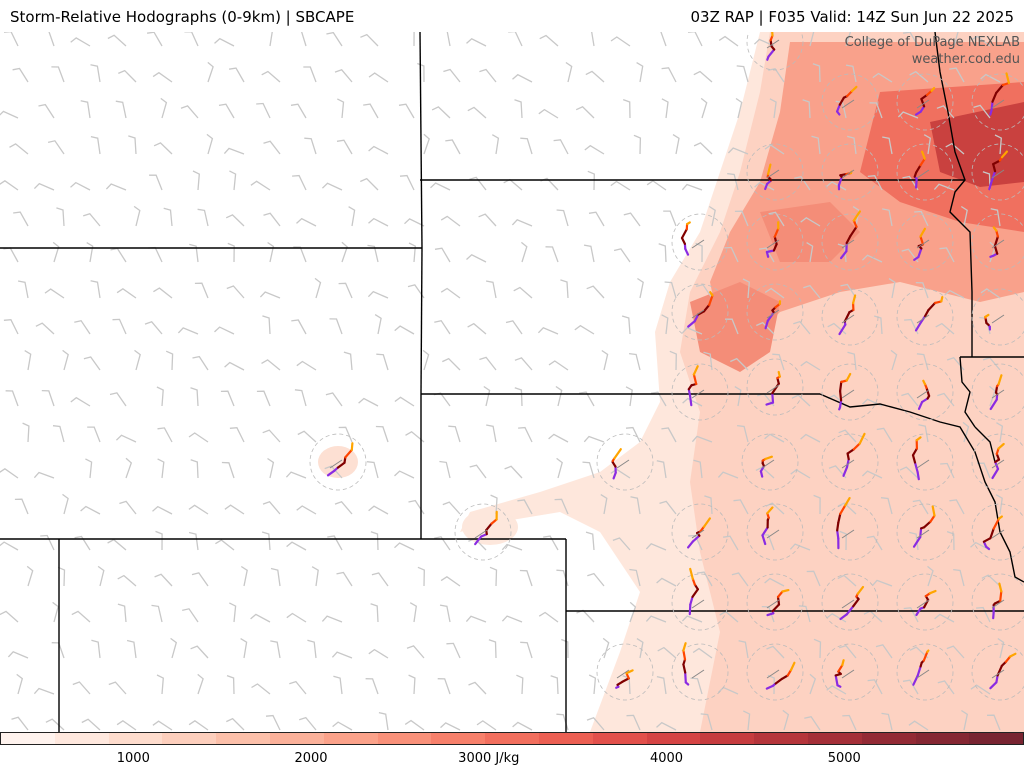  I want to click on sbcape-colorbar: 1000 2000 3000 J/kg 4000 5000, so click(512, 750).